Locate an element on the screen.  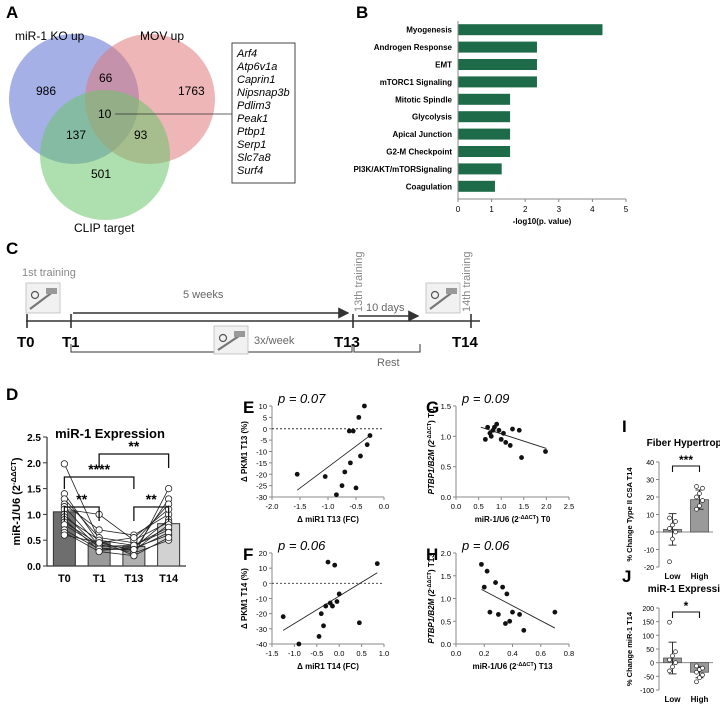
timepoint-t1: T1 is located at coordinates (71, 342).